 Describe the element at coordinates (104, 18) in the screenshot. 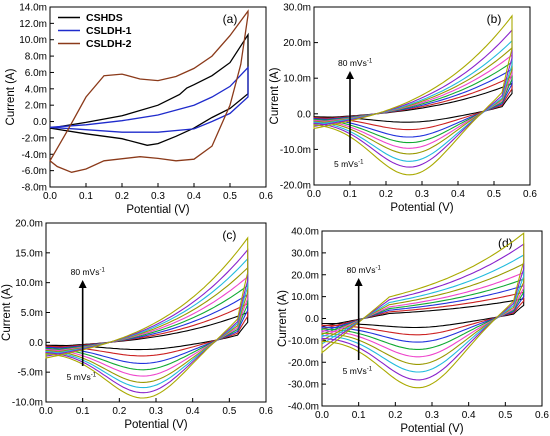

I see `legend-label: CSHDS` at that location.